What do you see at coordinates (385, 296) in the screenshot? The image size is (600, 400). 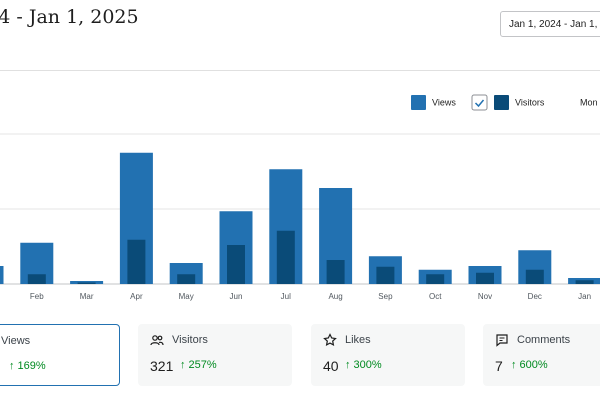 I see `x-tick-label: Sep` at bounding box center [385, 296].